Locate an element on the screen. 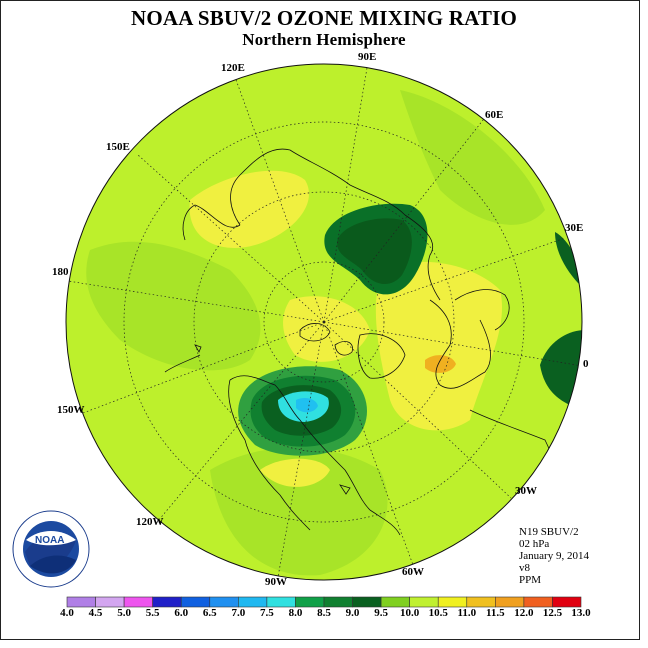 The width and height of the screenshot is (648, 648). map-title: NOAA SBUV/2 OZONE MIXING RATIO is located at coordinates (324, 18).